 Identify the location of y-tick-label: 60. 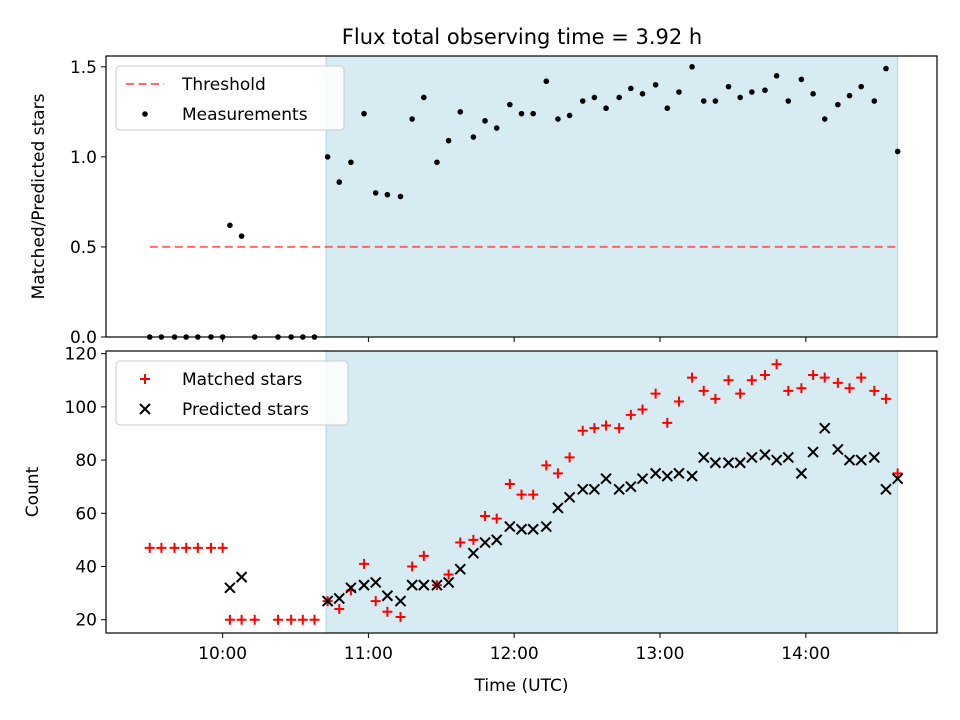
(86, 514).